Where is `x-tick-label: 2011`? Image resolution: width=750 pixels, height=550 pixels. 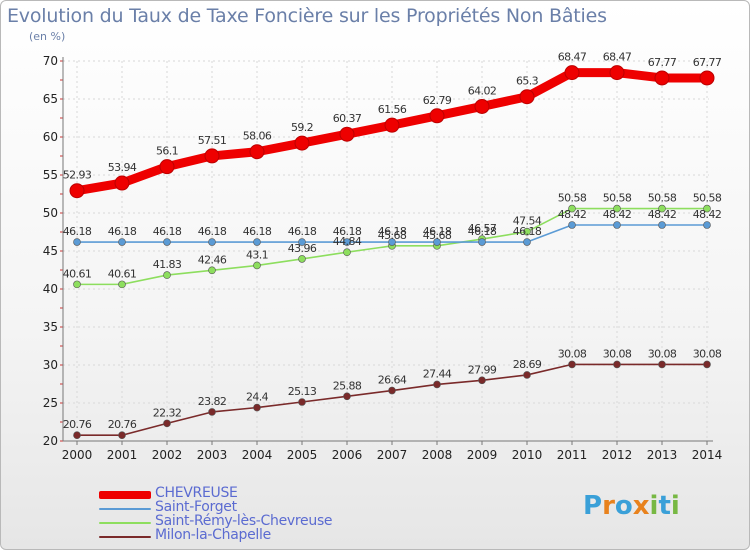 x-tick-label: 2011 is located at coordinates (572, 455).